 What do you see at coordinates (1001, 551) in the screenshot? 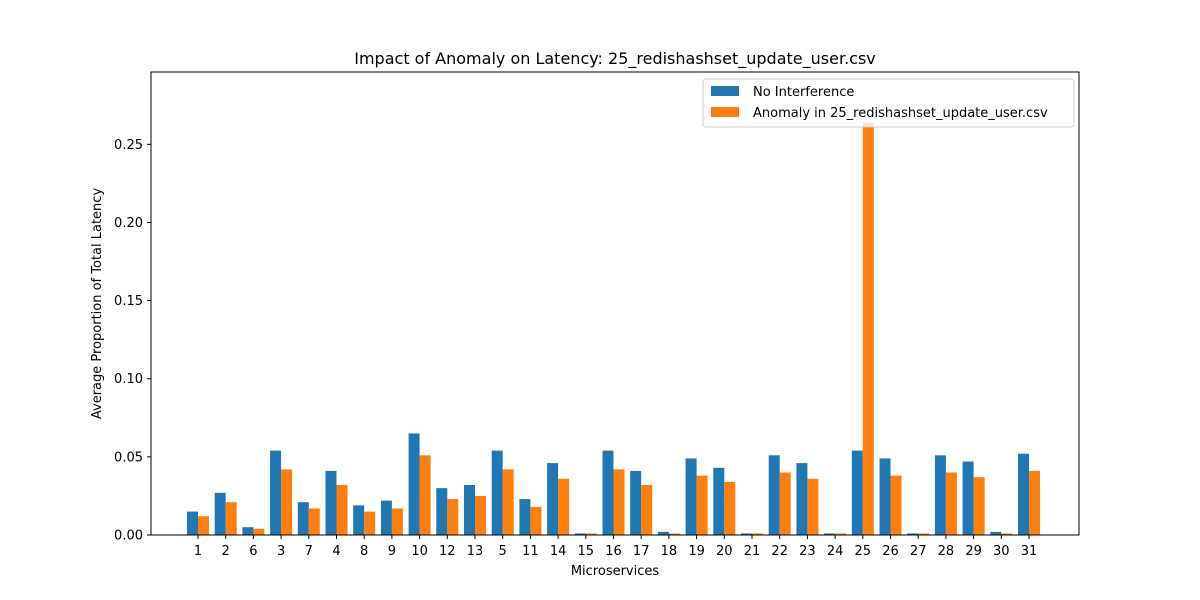
I see `x-tick-label: 30` at bounding box center [1001, 551].